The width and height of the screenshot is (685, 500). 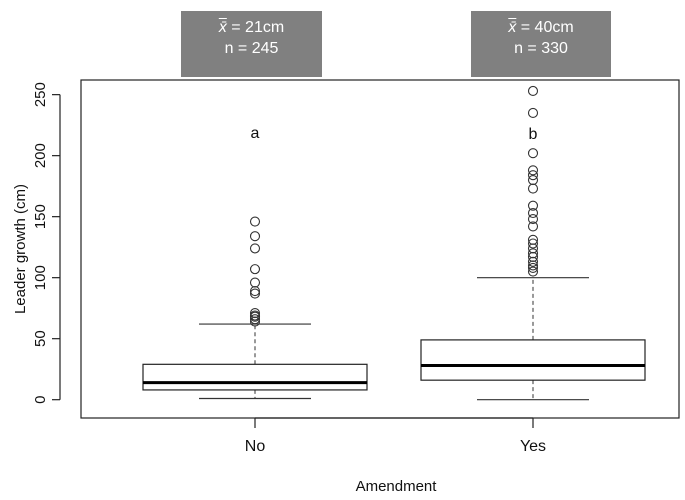 What do you see at coordinates (541, 48) in the screenshot?
I see `sample-size-yes: n = 330` at bounding box center [541, 48].